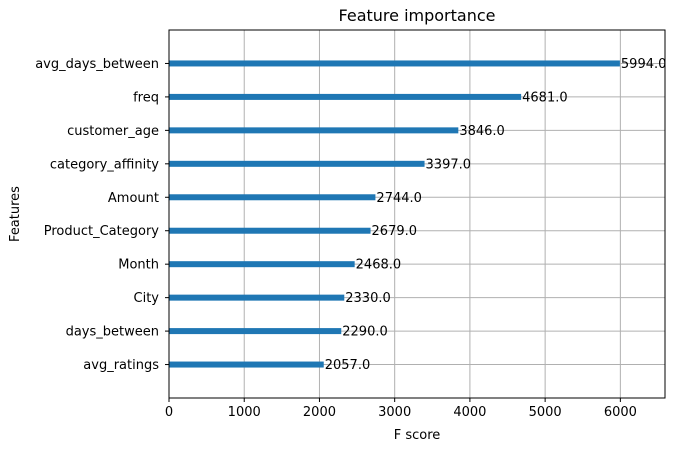 Image resolution: width=676 pixels, height=454 pixels. Describe the element at coordinates (469, 412) in the screenshot. I see `x-tick-label: 4000` at that location.